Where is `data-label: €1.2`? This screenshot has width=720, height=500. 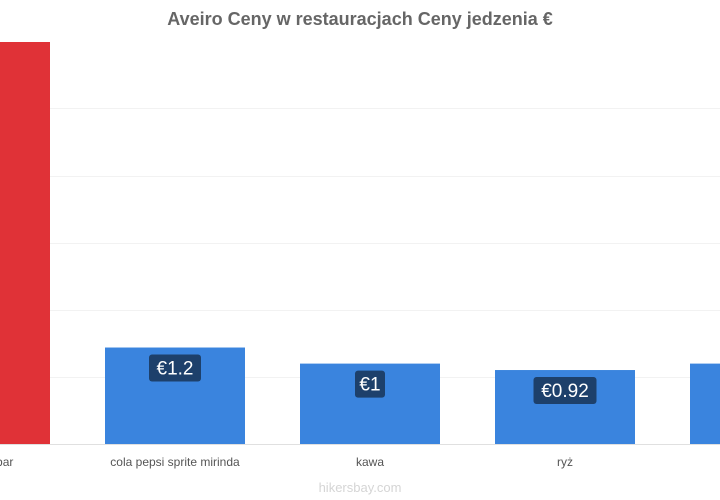 data-label: €1.2 is located at coordinates (175, 369).